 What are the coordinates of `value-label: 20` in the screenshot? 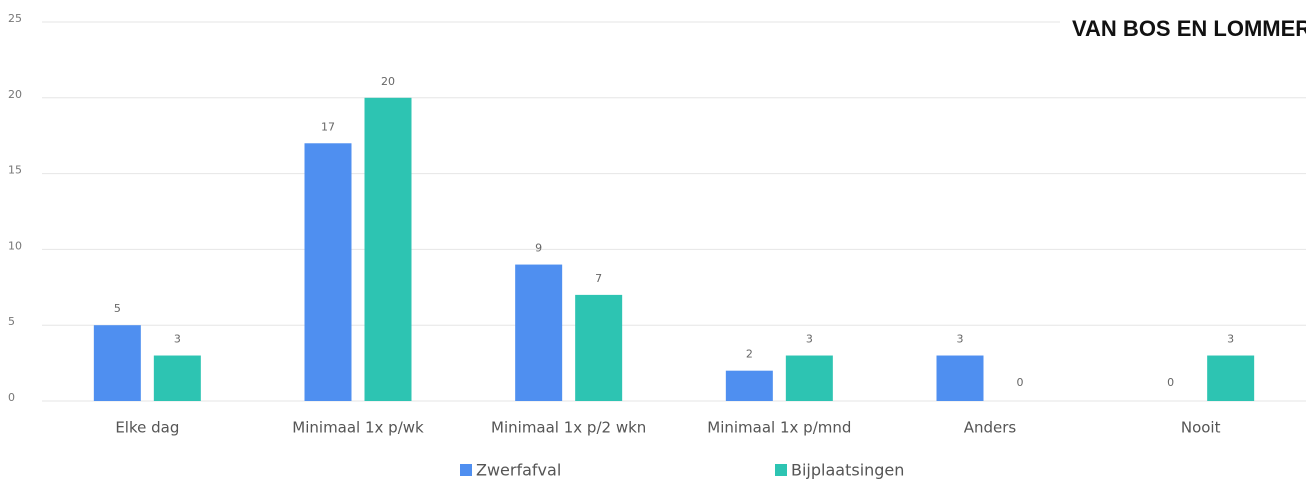 It's located at (388, 81).